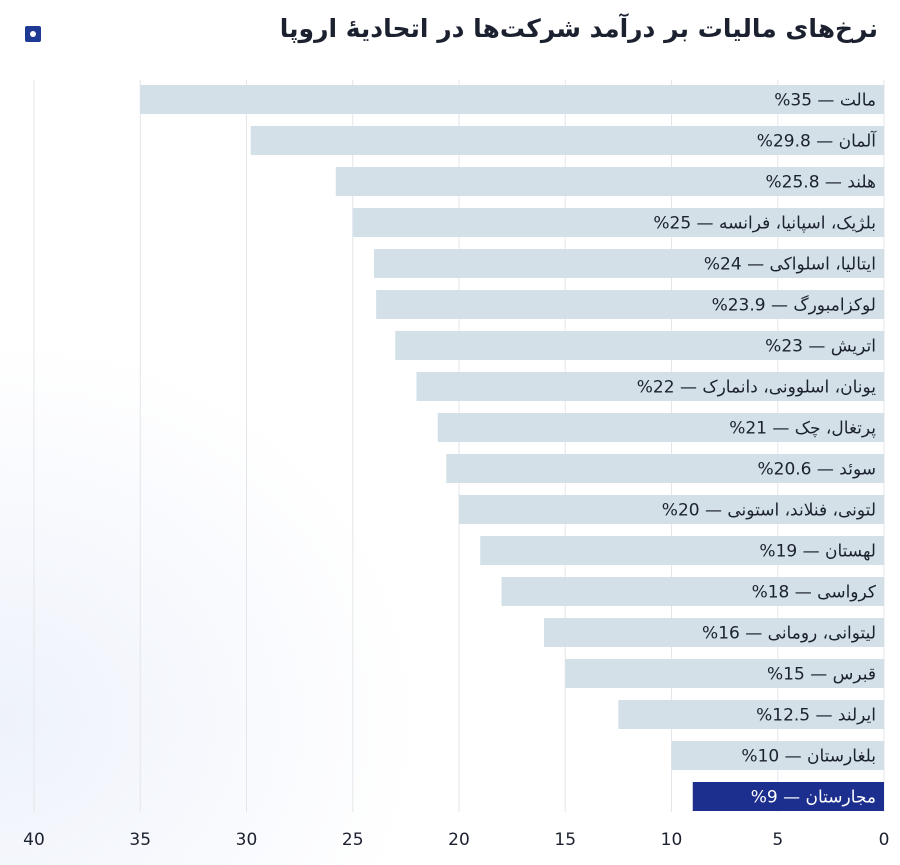 The height and width of the screenshot is (865, 900). What do you see at coordinates (825, 101) in the screenshot?
I see `bar-label: مالت — 35%` at bounding box center [825, 101].